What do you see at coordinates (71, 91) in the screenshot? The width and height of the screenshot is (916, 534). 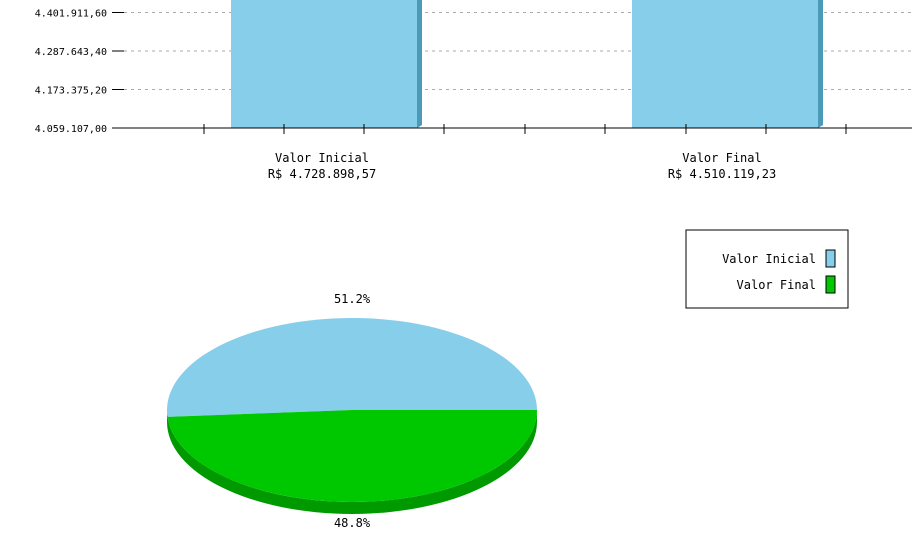 I see `y-tick-label: 4.173.375,20` at bounding box center [71, 91].